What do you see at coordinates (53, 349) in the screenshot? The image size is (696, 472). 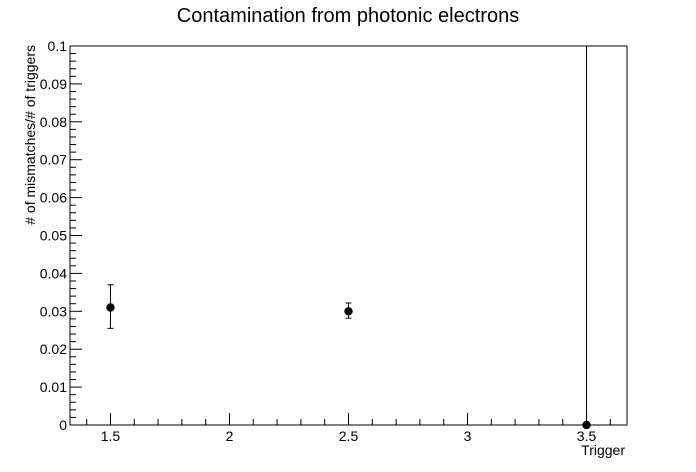 I see `y-tick-label: 0.02` at bounding box center [53, 349].